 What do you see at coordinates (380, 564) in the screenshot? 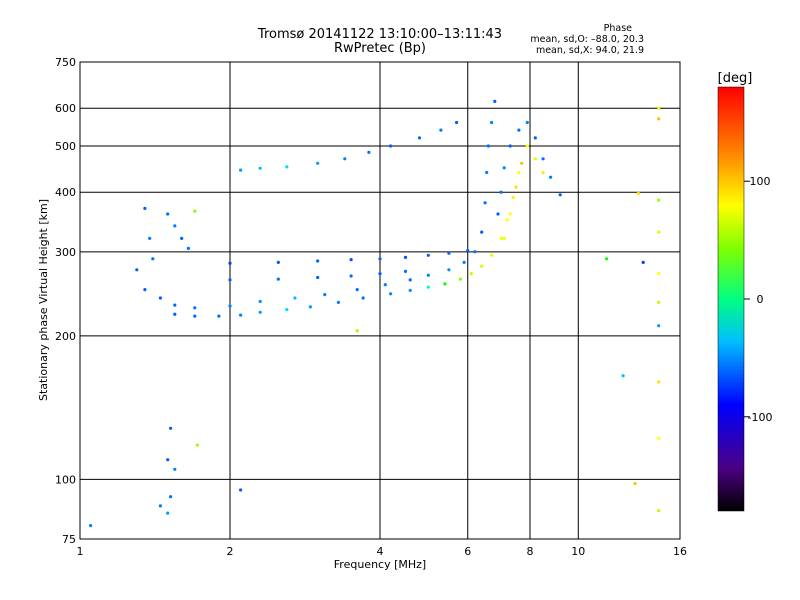
I see `x-axis-label: Frequency [MHz]` at bounding box center [380, 564].